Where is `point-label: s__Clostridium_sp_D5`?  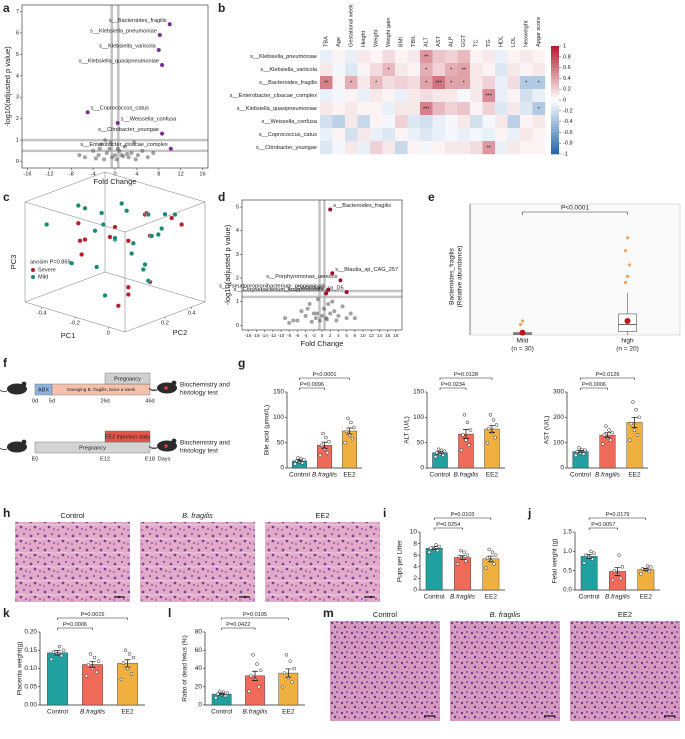
point-label: s__Clostridium_sp_D5 is located at coordinates (315, 289).